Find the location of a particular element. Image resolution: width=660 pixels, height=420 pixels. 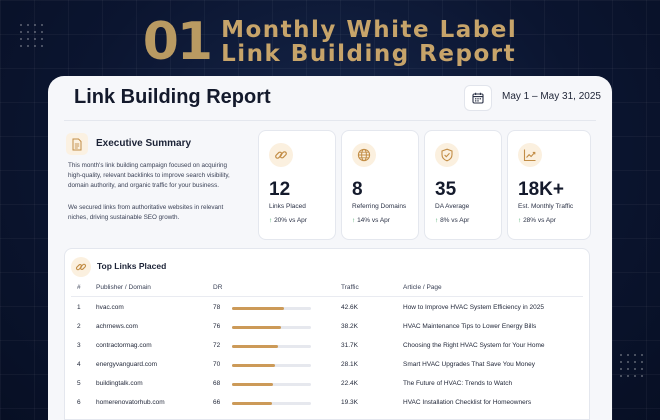

stat-change-text: 8% vs Apr is located at coordinates (455, 220).